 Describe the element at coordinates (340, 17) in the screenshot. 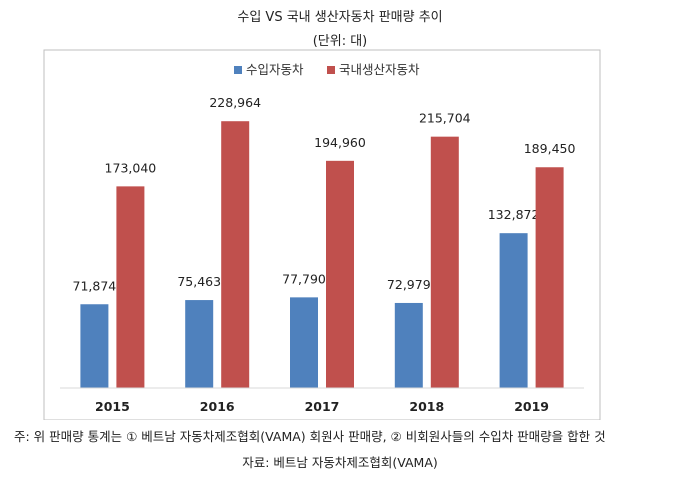

I see `chart-title: 수입 VS 국내 생산자동차 판매량 추이` at that location.